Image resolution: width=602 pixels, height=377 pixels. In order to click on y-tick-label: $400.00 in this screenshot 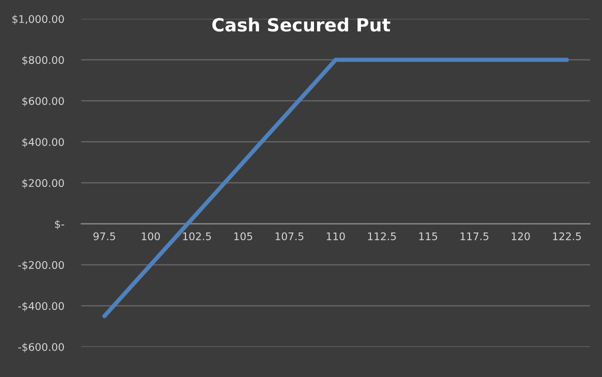, I will do `click(43, 143)`.